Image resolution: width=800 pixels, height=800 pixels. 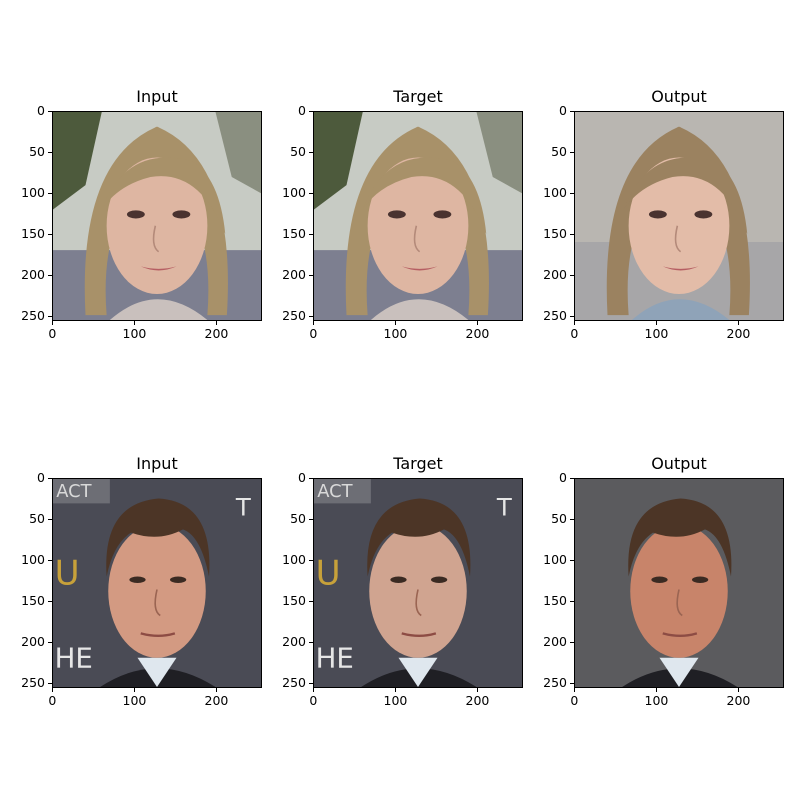 What do you see at coordinates (157, 216) in the screenshot?
I see `woman-input-photo` at bounding box center [157, 216].